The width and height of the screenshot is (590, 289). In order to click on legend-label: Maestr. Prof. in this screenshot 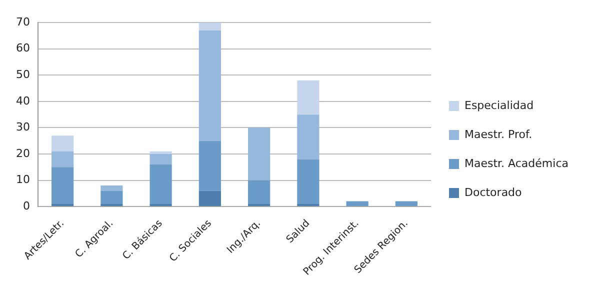, I will do `click(498, 134)`.